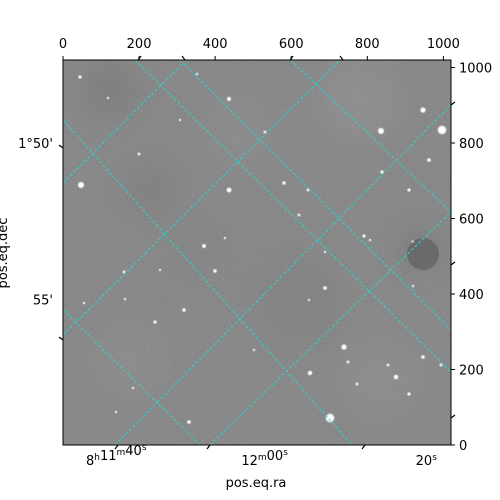  What do you see at coordinates (259, 48) in the screenshot?
I see `top-pixel-axis: 0 200 400 600 800 1000` at bounding box center [259, 48].